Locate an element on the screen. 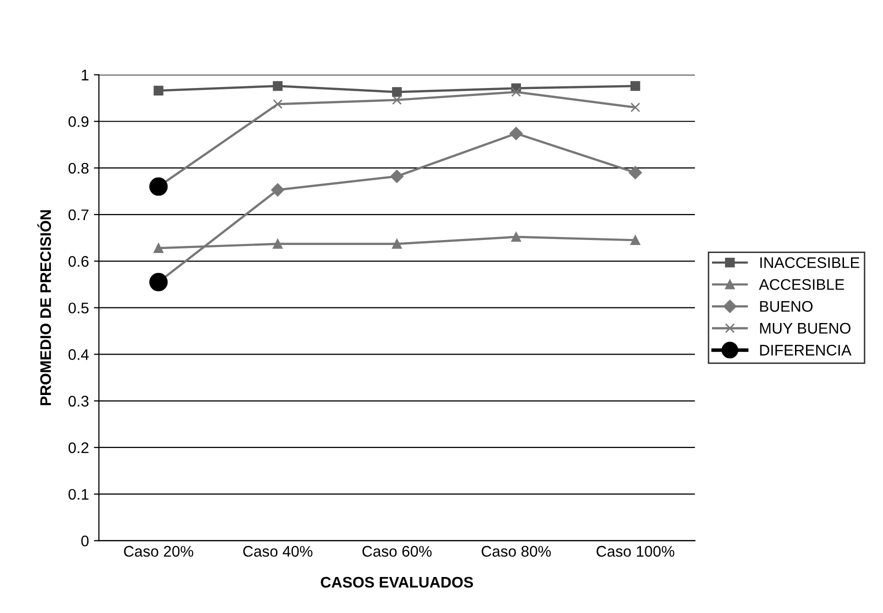 Image resolution: width=883 pixels, height=613 pixels. legend-label: BUENO is located at coordinates (786, 306).